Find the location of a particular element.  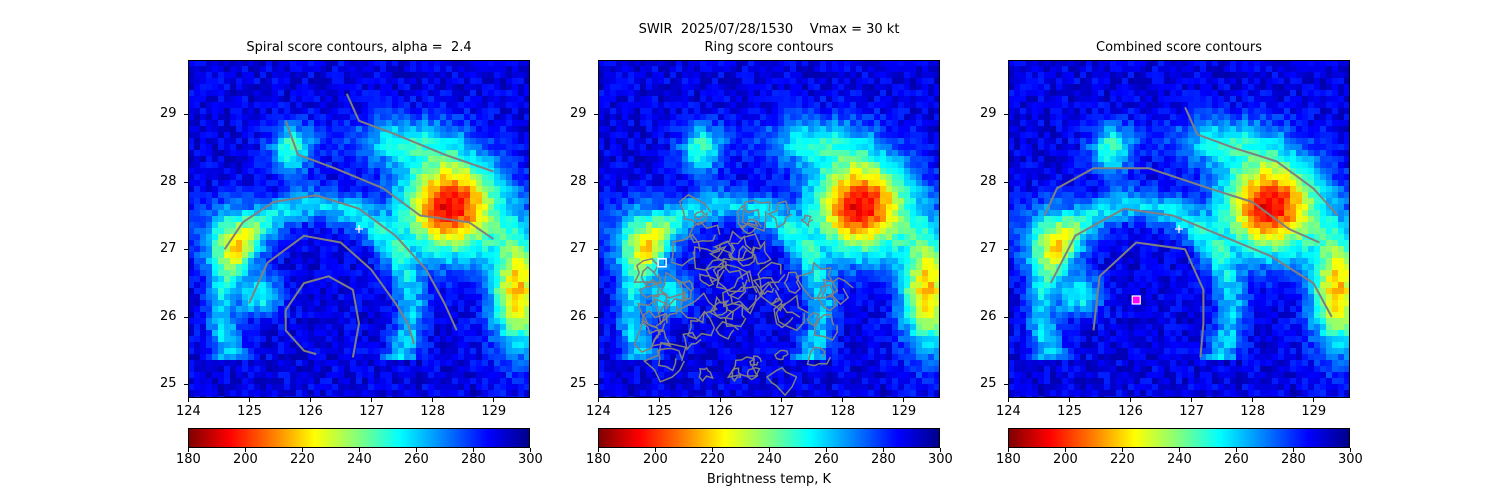

colorbar-tick-label: 220 is located at coordinates (302, 459).